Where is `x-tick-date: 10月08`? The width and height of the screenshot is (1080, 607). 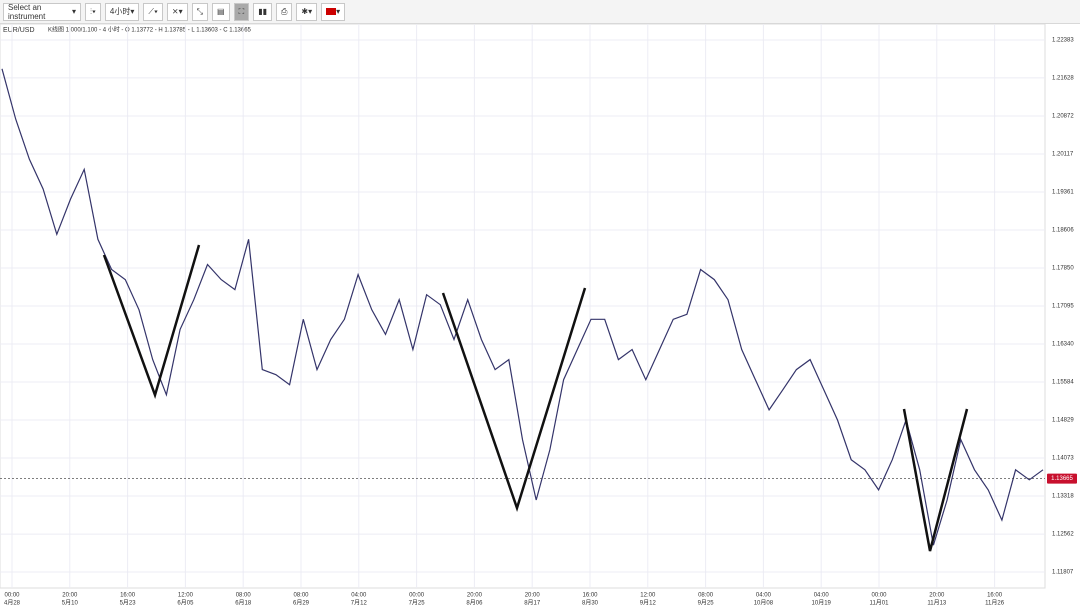
x-tick-date: 10月08 is located at coordinates (764, 603).